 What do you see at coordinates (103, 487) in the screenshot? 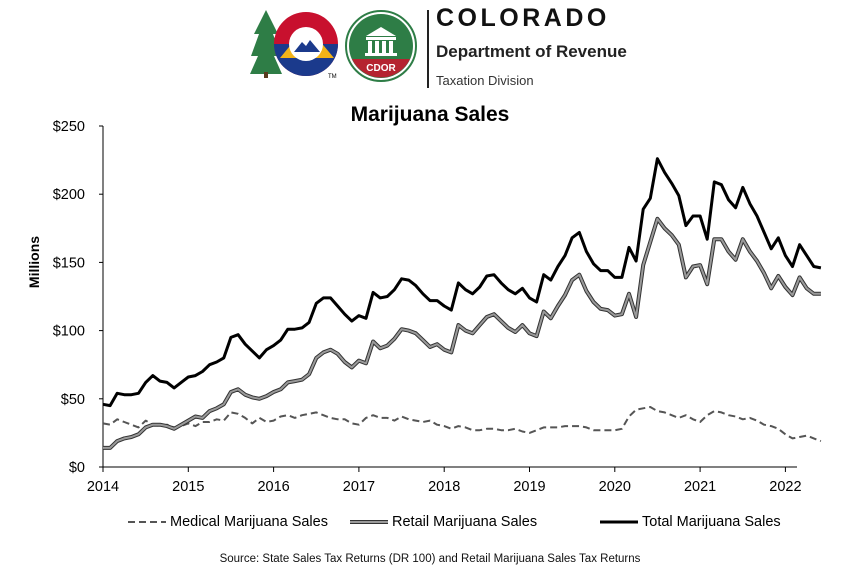
I see `x-tick-label: 2014` at bounding box center [103, 487].